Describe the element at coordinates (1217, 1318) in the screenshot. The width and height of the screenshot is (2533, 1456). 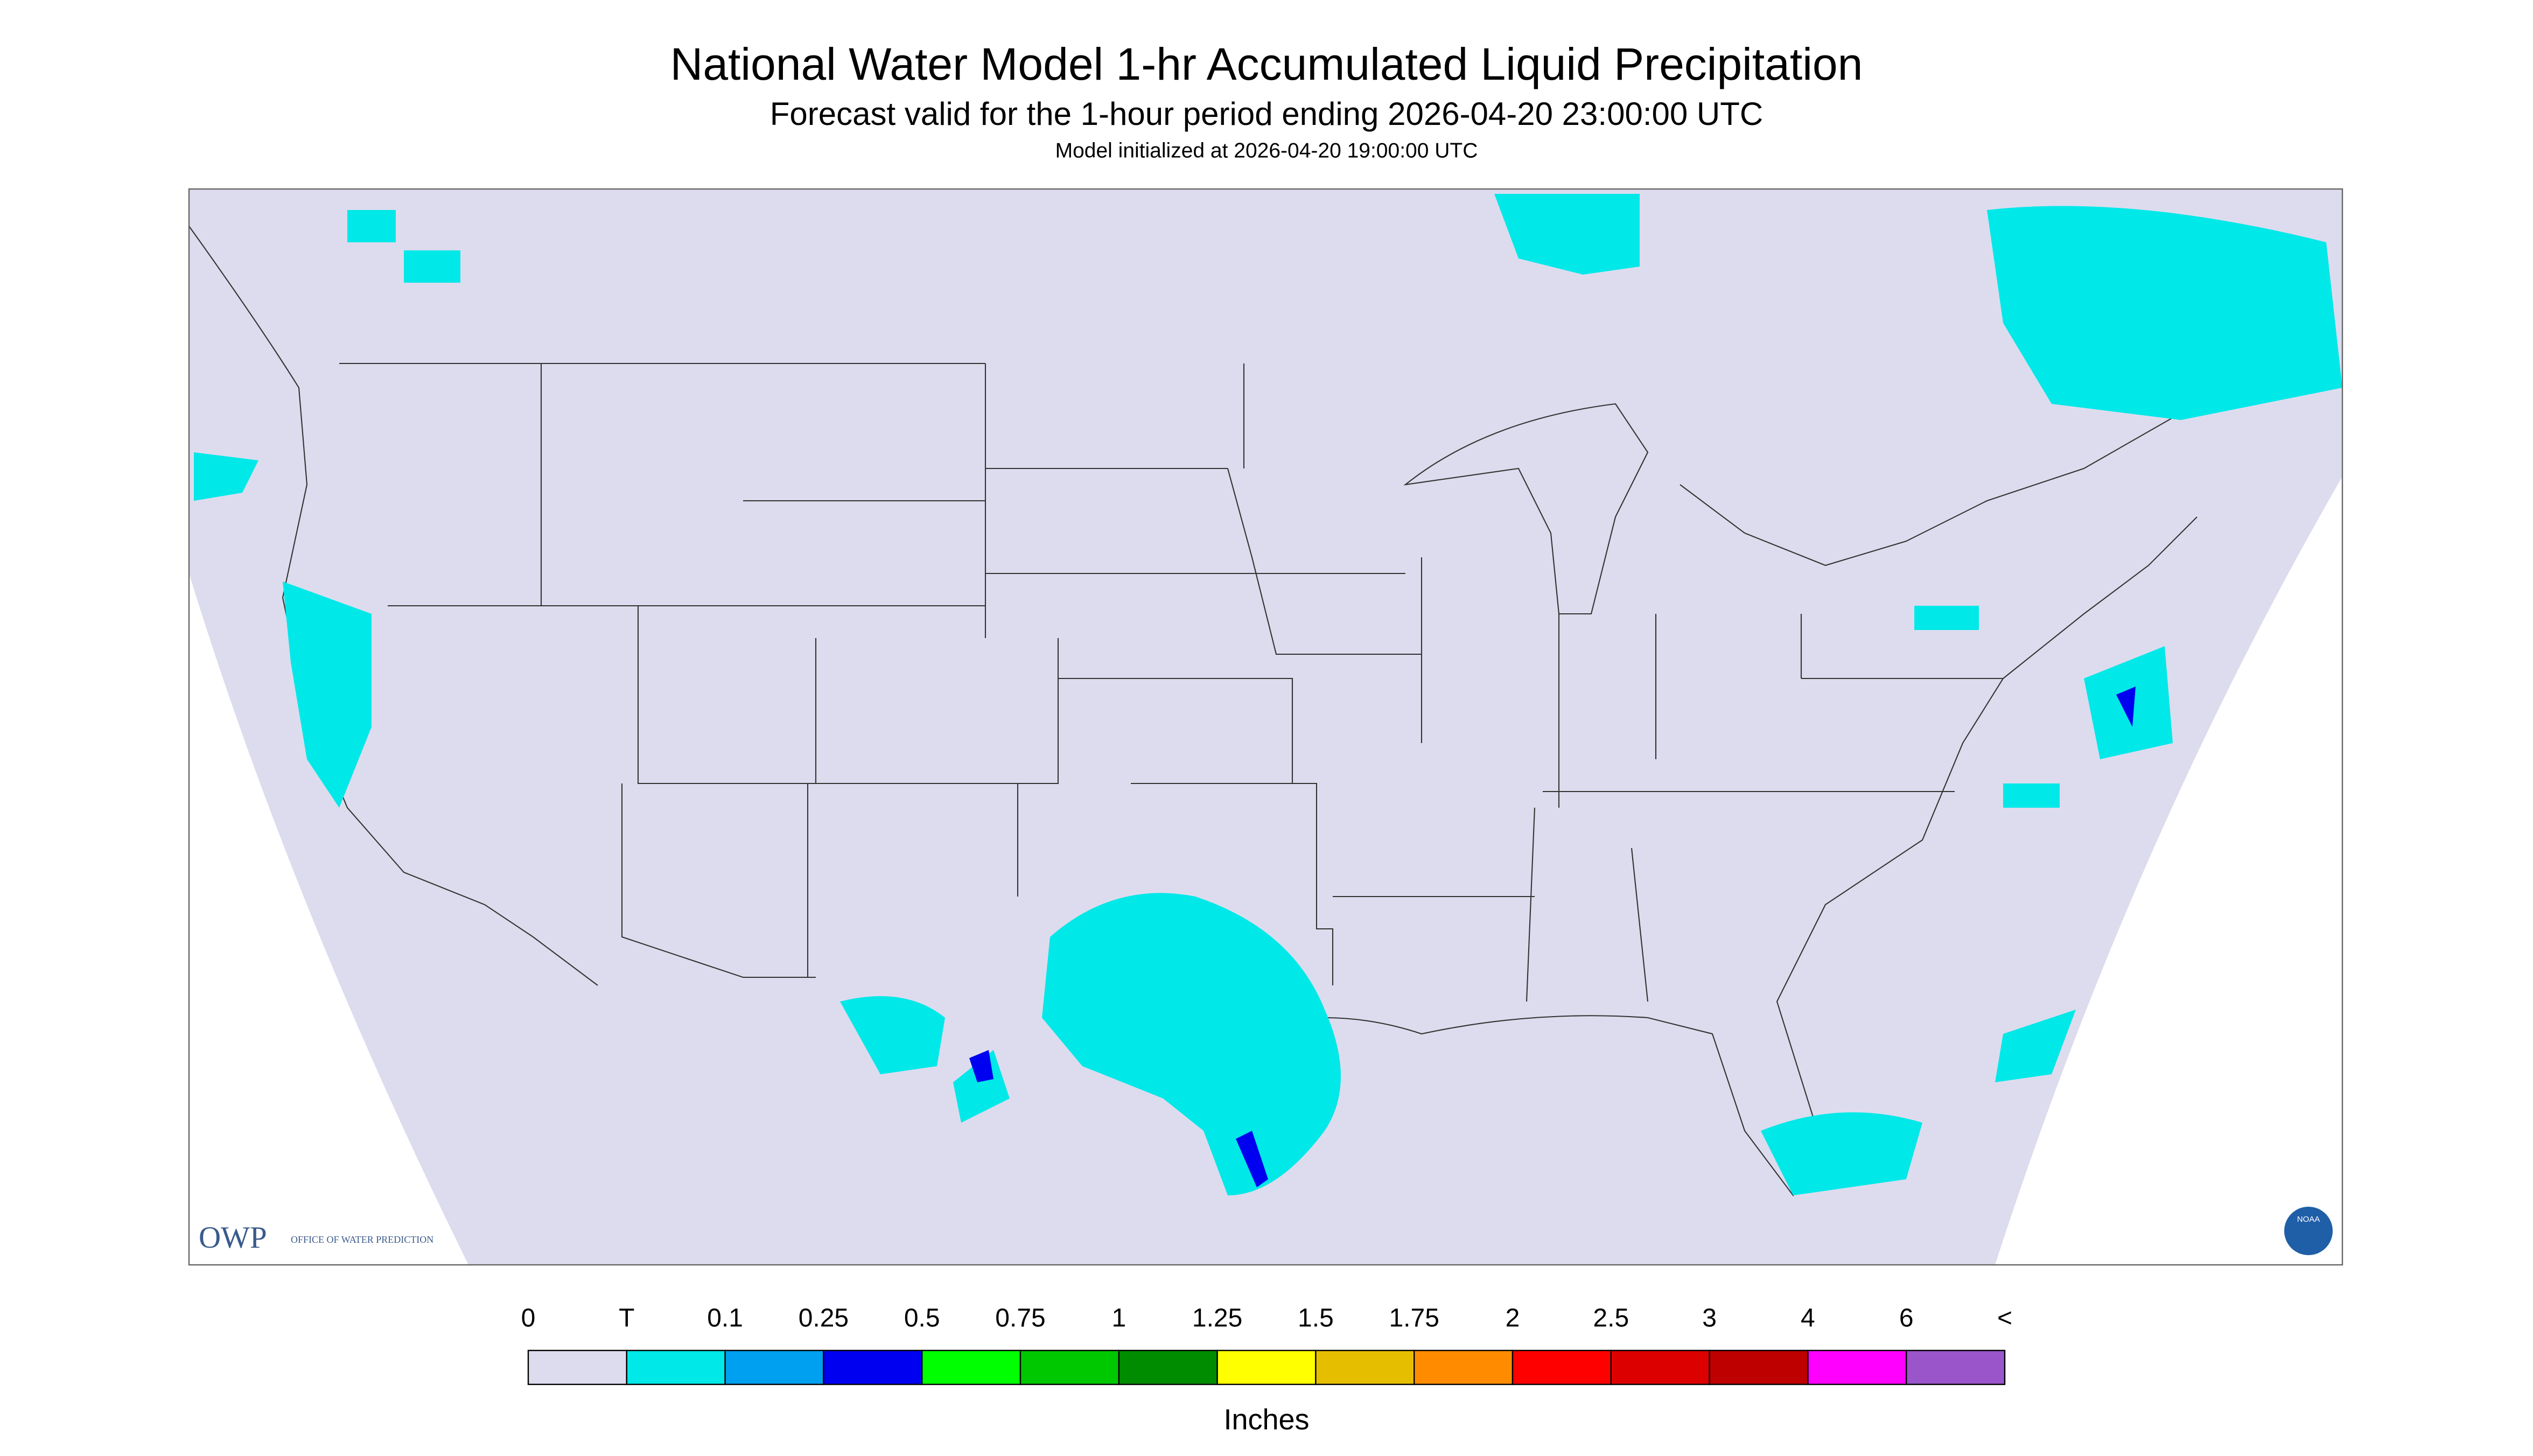
I see `legend-label: 1.25` at that location.